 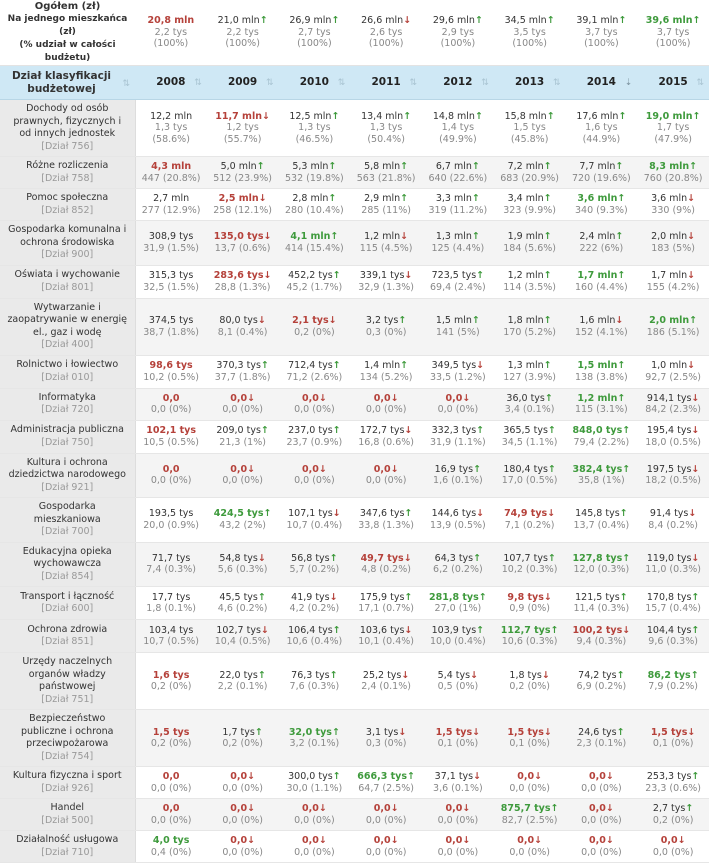 I want to click on cell-value: 666,3 tys, so click(x=382, y=776).